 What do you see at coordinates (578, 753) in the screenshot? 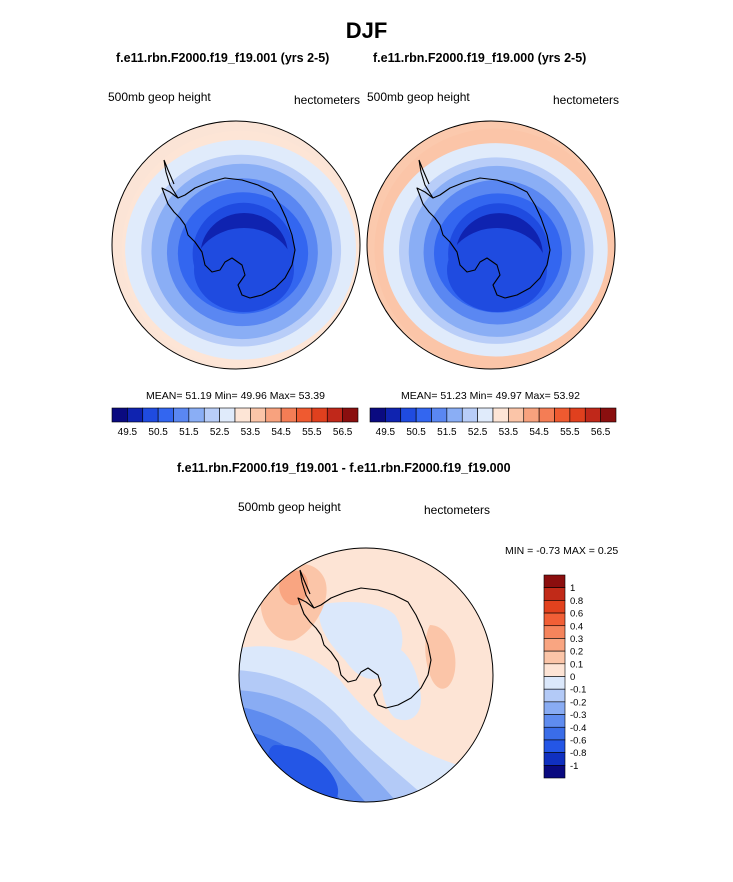
I see `panel3-colorbar-tick-13: -0.8` at bounding box center [578, 753].